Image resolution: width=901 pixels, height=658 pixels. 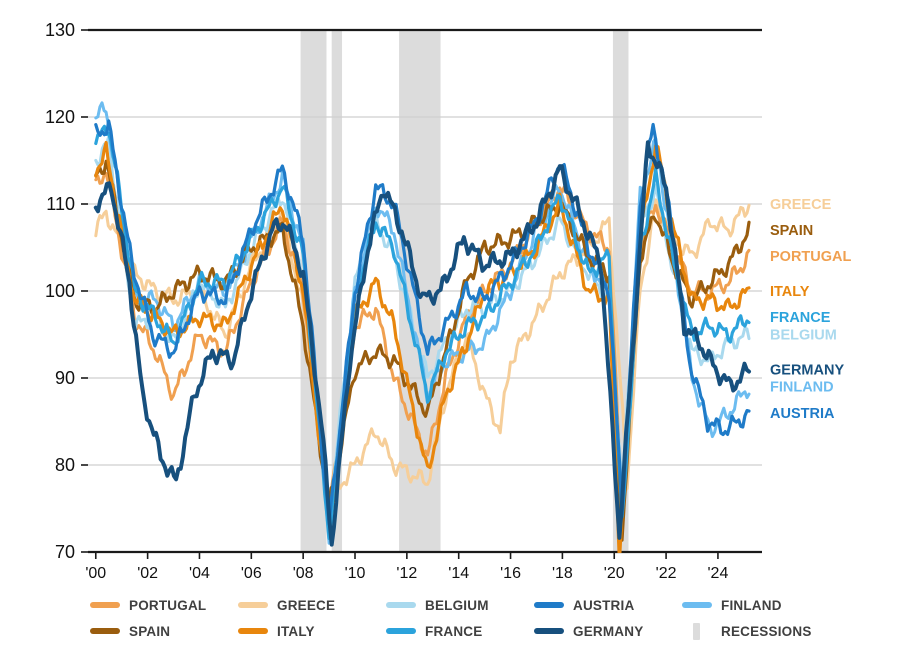 I want to click on legend-label: ITALY, so click(x=296, y=631).